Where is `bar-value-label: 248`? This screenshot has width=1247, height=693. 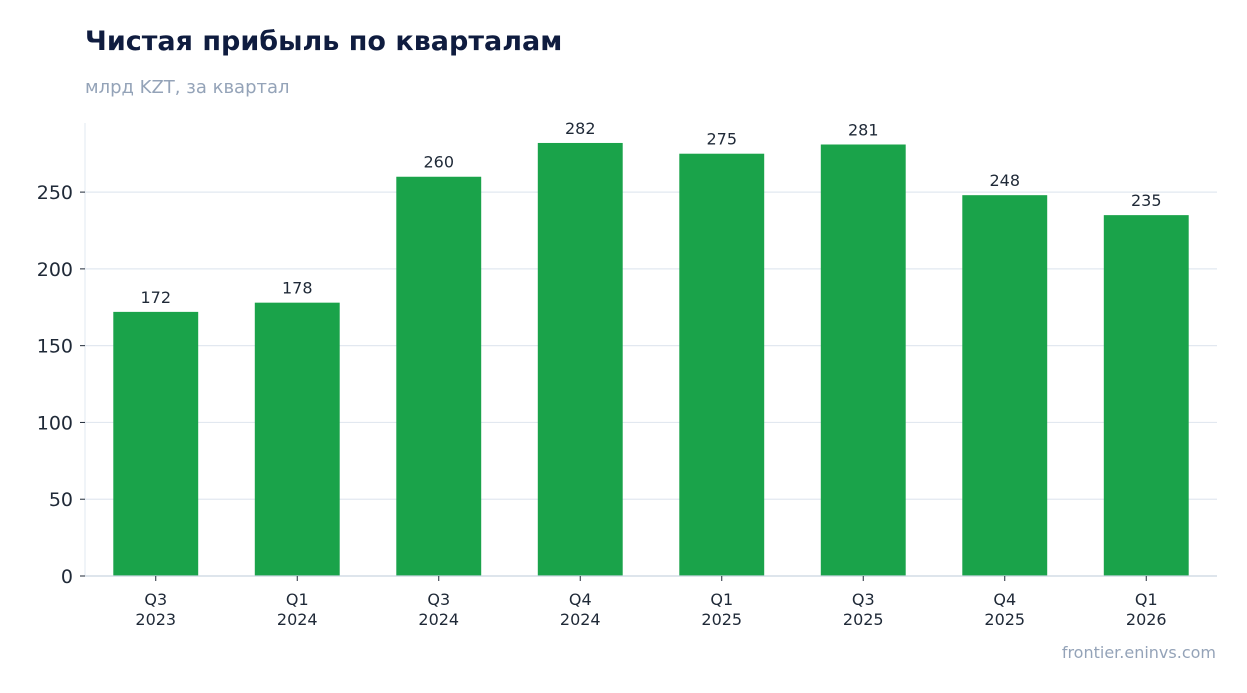 bar-value-label: 248 is located at coordinates (1004, 180).